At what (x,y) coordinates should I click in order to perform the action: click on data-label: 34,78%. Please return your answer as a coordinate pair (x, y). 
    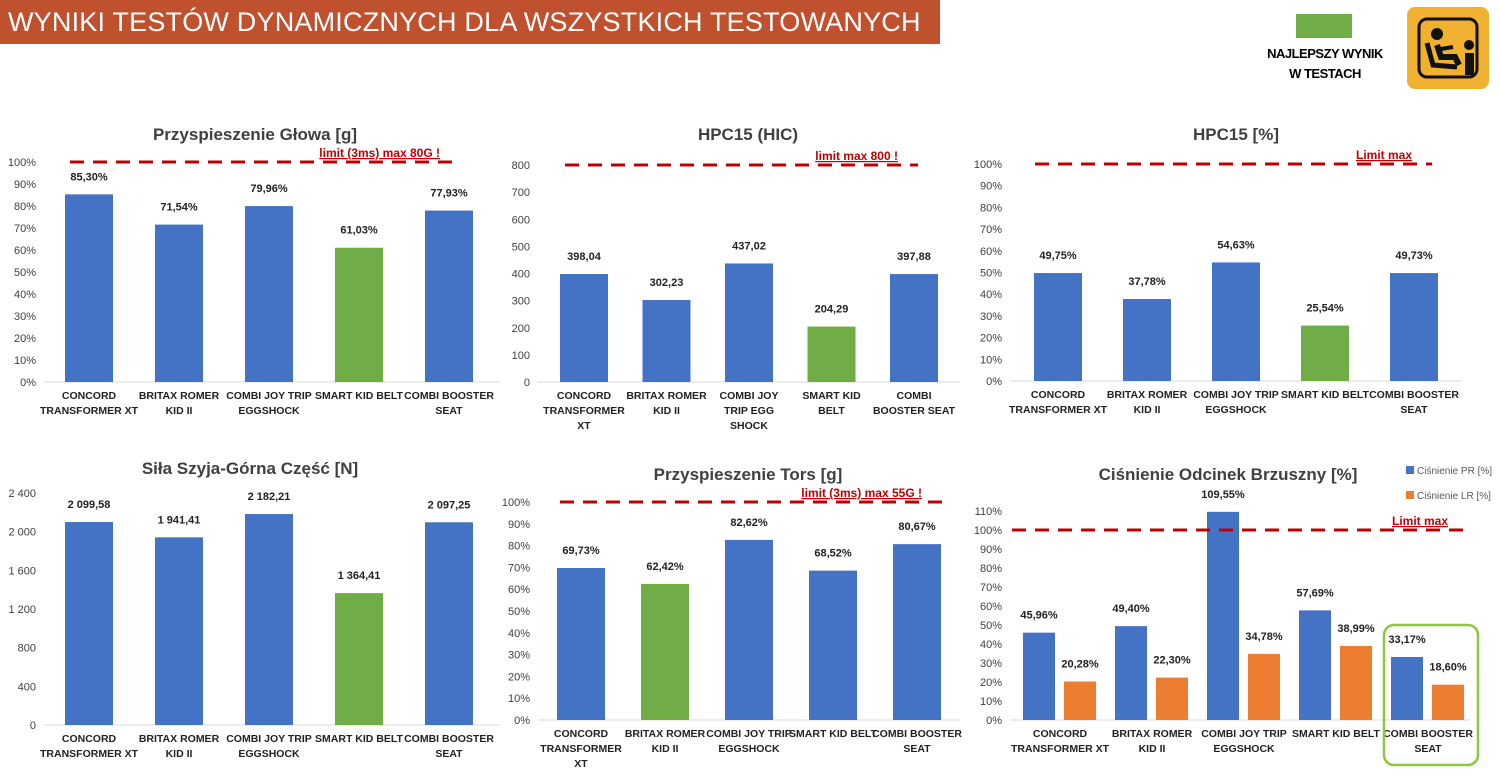
    Looking at the image, I should click on (1264, 637).